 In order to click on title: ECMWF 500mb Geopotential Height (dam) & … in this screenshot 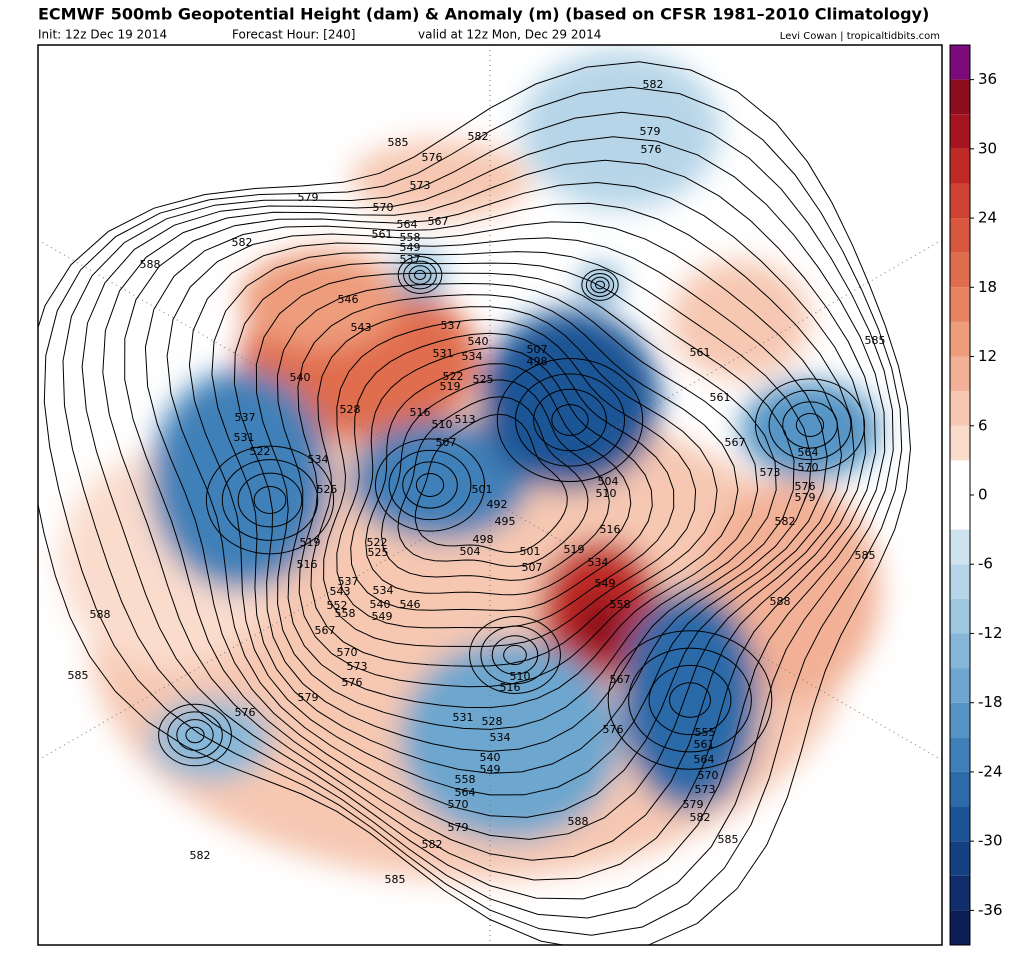, I will do `click(483, 14)`.